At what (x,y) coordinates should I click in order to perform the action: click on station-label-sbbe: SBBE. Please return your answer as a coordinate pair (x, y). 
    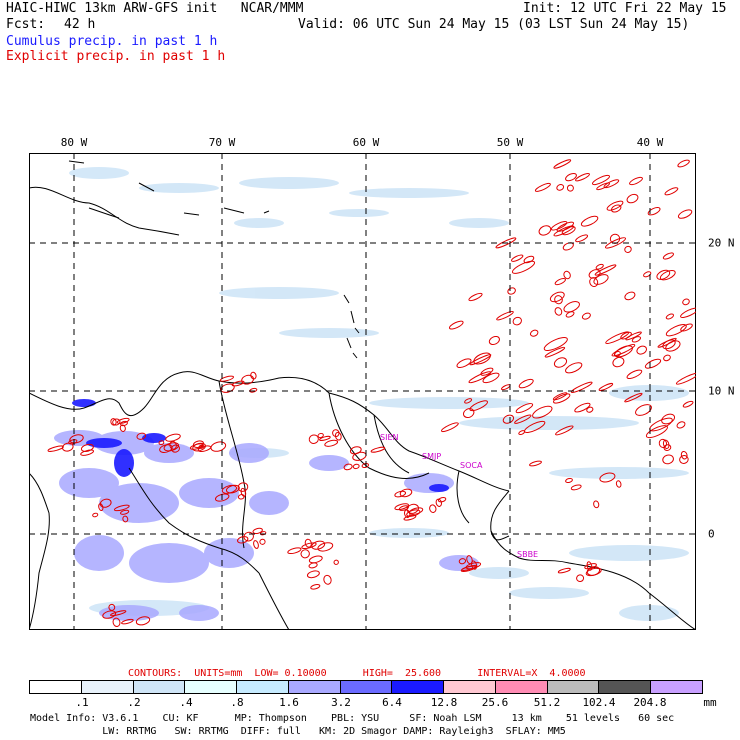
    Looking at the image, I should click on (528, 554).